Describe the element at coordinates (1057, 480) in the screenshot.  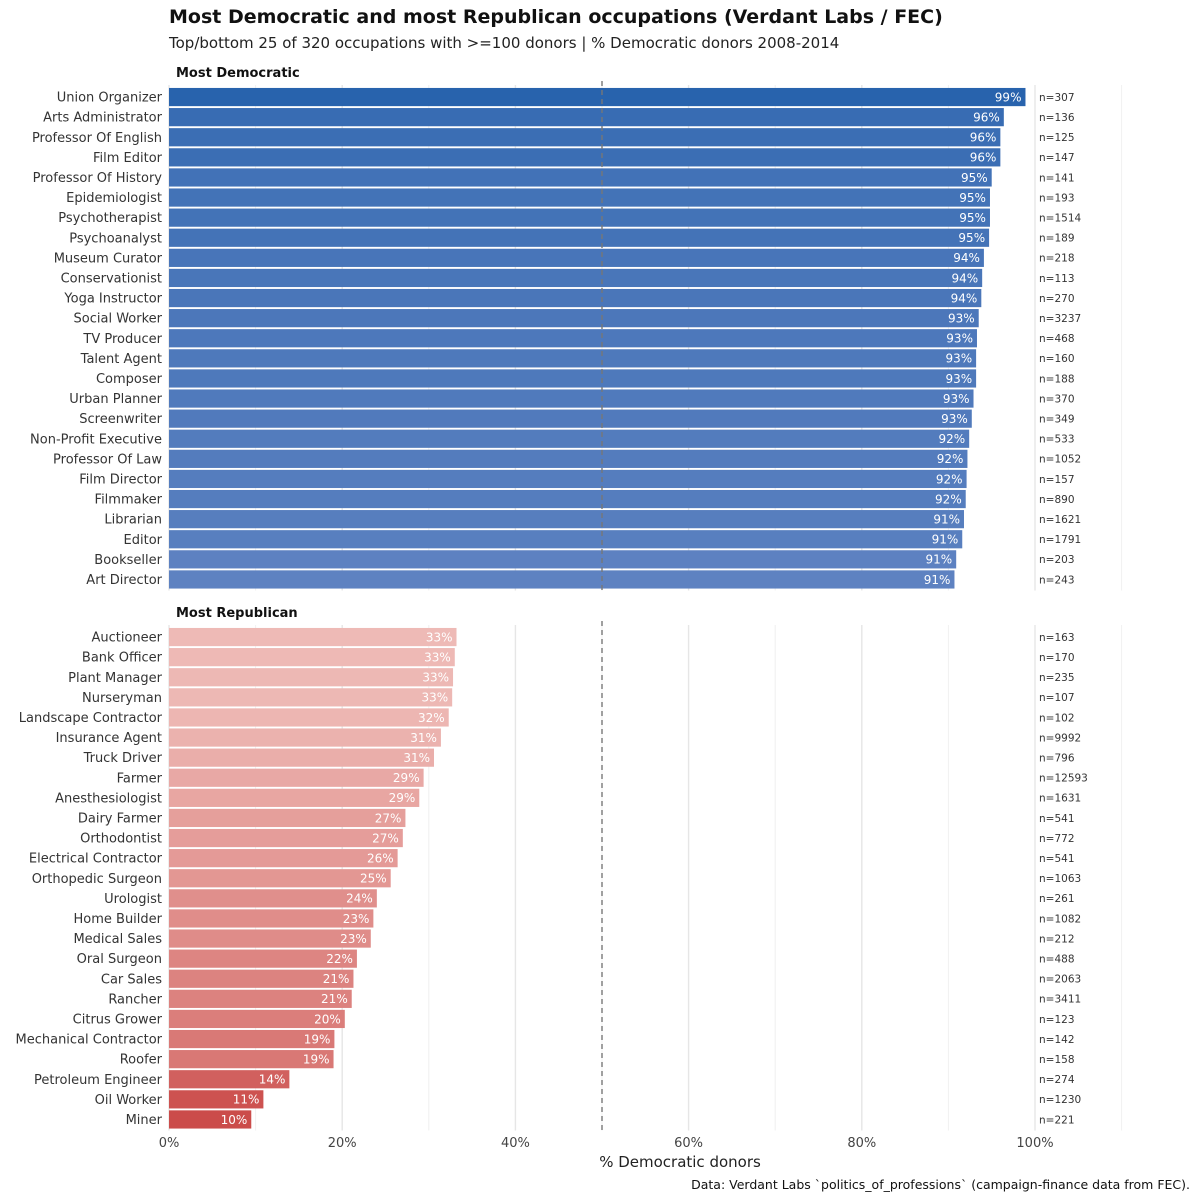
I see `n-label: n=157` at that location.